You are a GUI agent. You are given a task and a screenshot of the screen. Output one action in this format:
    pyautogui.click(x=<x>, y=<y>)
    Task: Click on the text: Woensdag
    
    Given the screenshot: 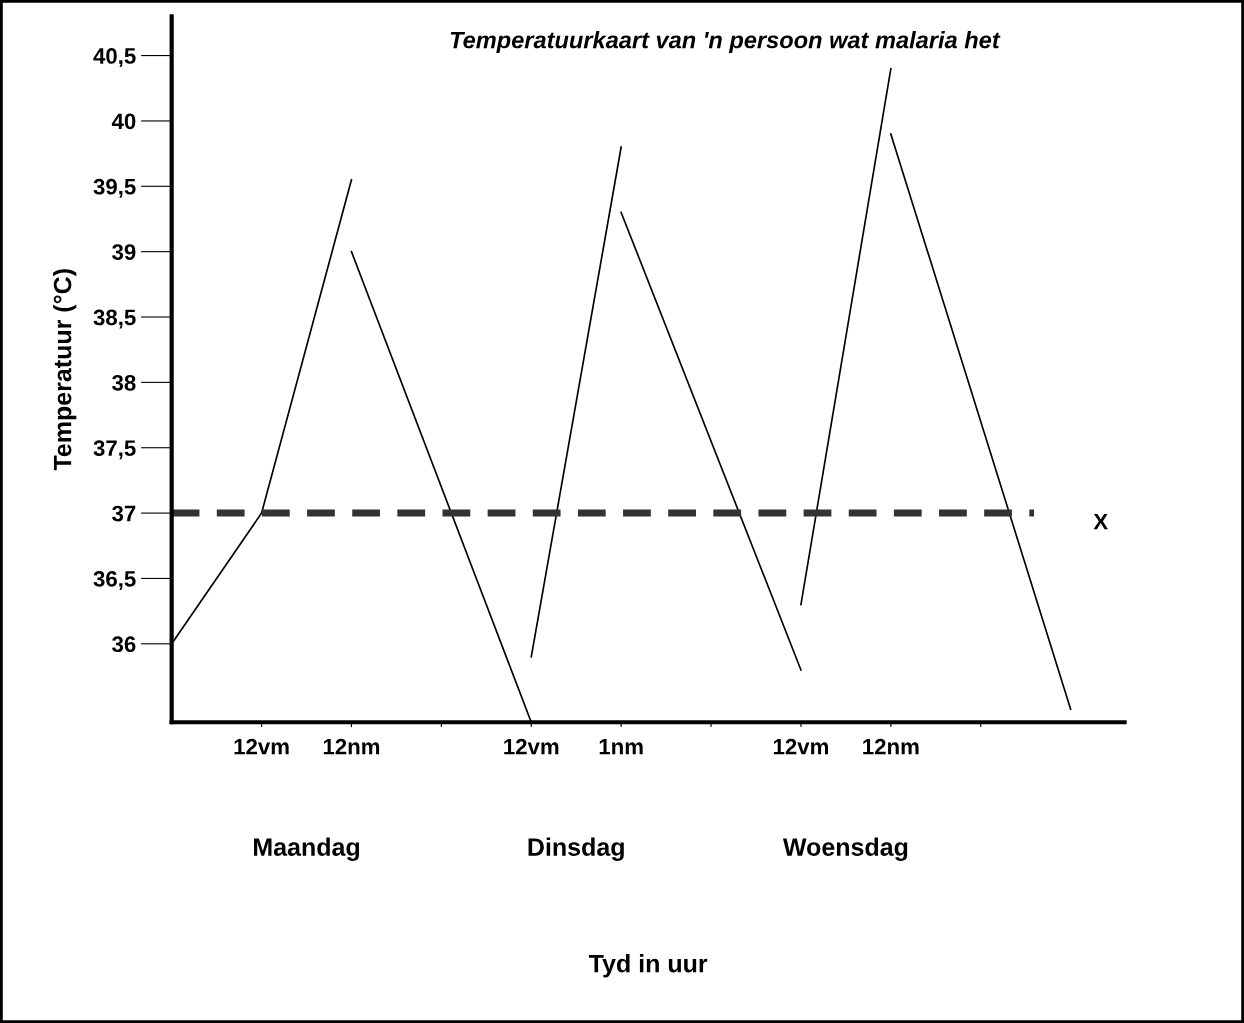 What is the action you would take?
    pyautogui.click(x=845, y=849)
    